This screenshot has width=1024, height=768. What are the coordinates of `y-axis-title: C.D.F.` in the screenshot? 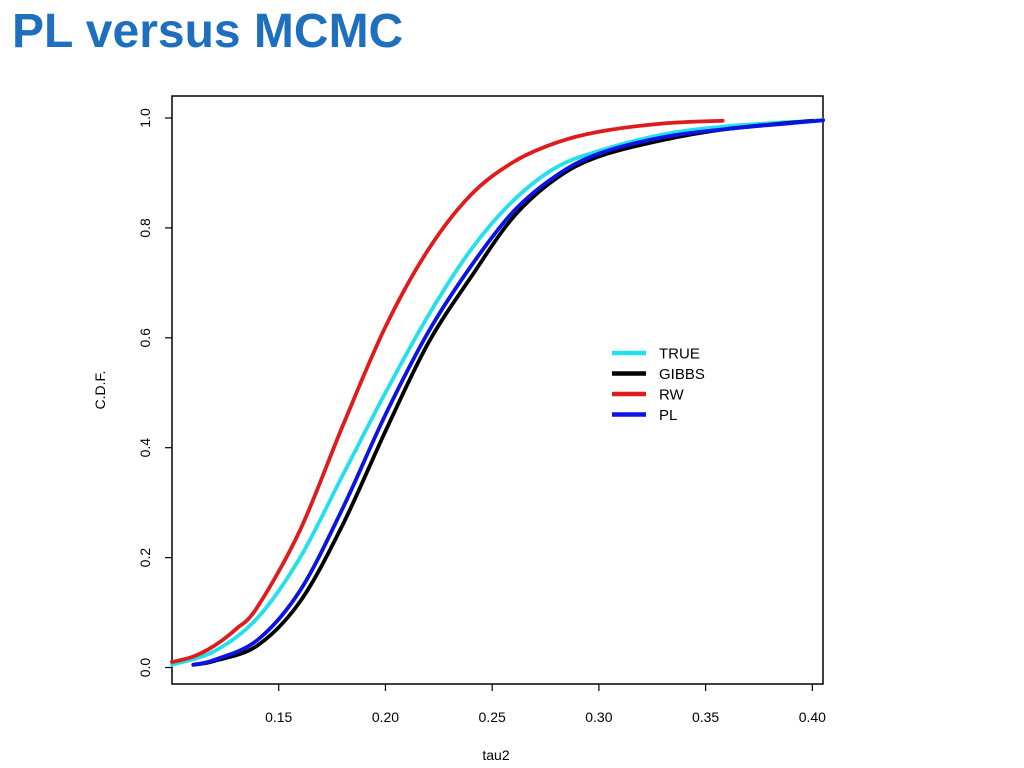 It's located at (100, 390).